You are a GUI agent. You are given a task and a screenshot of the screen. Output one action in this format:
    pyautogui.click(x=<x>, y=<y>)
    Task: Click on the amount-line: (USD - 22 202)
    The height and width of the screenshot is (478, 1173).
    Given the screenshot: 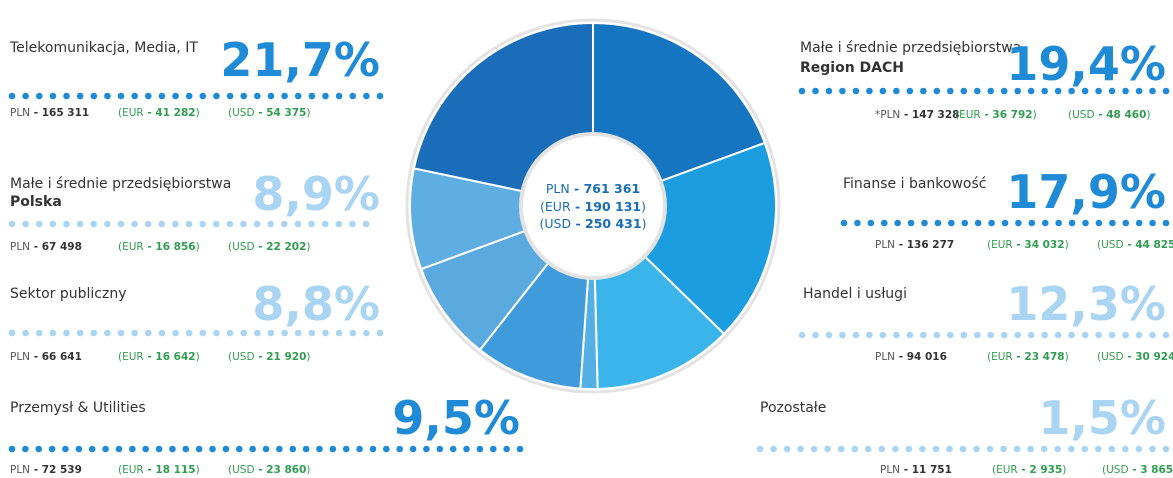 What is the action you would take?
    pyautogui.click(x=269, y=247)
    